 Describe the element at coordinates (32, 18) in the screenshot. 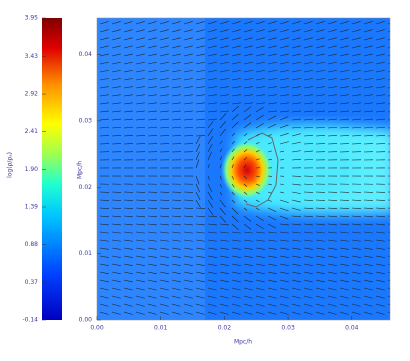

I see `colorbar-tick-label: 3.95` at that location.